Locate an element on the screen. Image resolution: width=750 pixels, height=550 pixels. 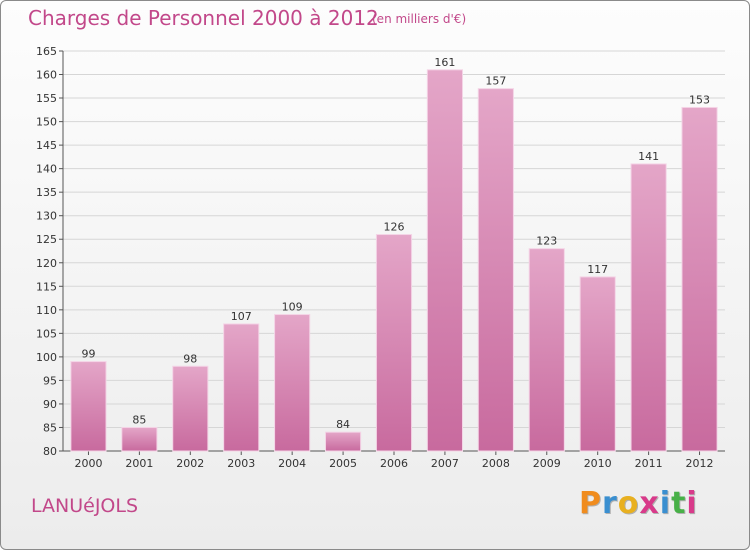
x-tick-label: 2011 is located at coordinates (649, 463).